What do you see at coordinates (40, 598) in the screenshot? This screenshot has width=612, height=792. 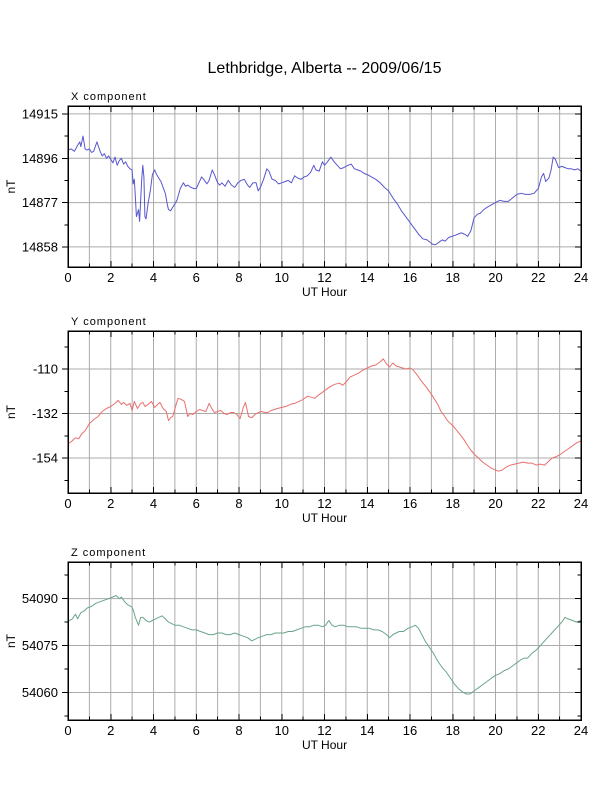 I see `y-tick-label: 54090` at bounding box center [40, 598].